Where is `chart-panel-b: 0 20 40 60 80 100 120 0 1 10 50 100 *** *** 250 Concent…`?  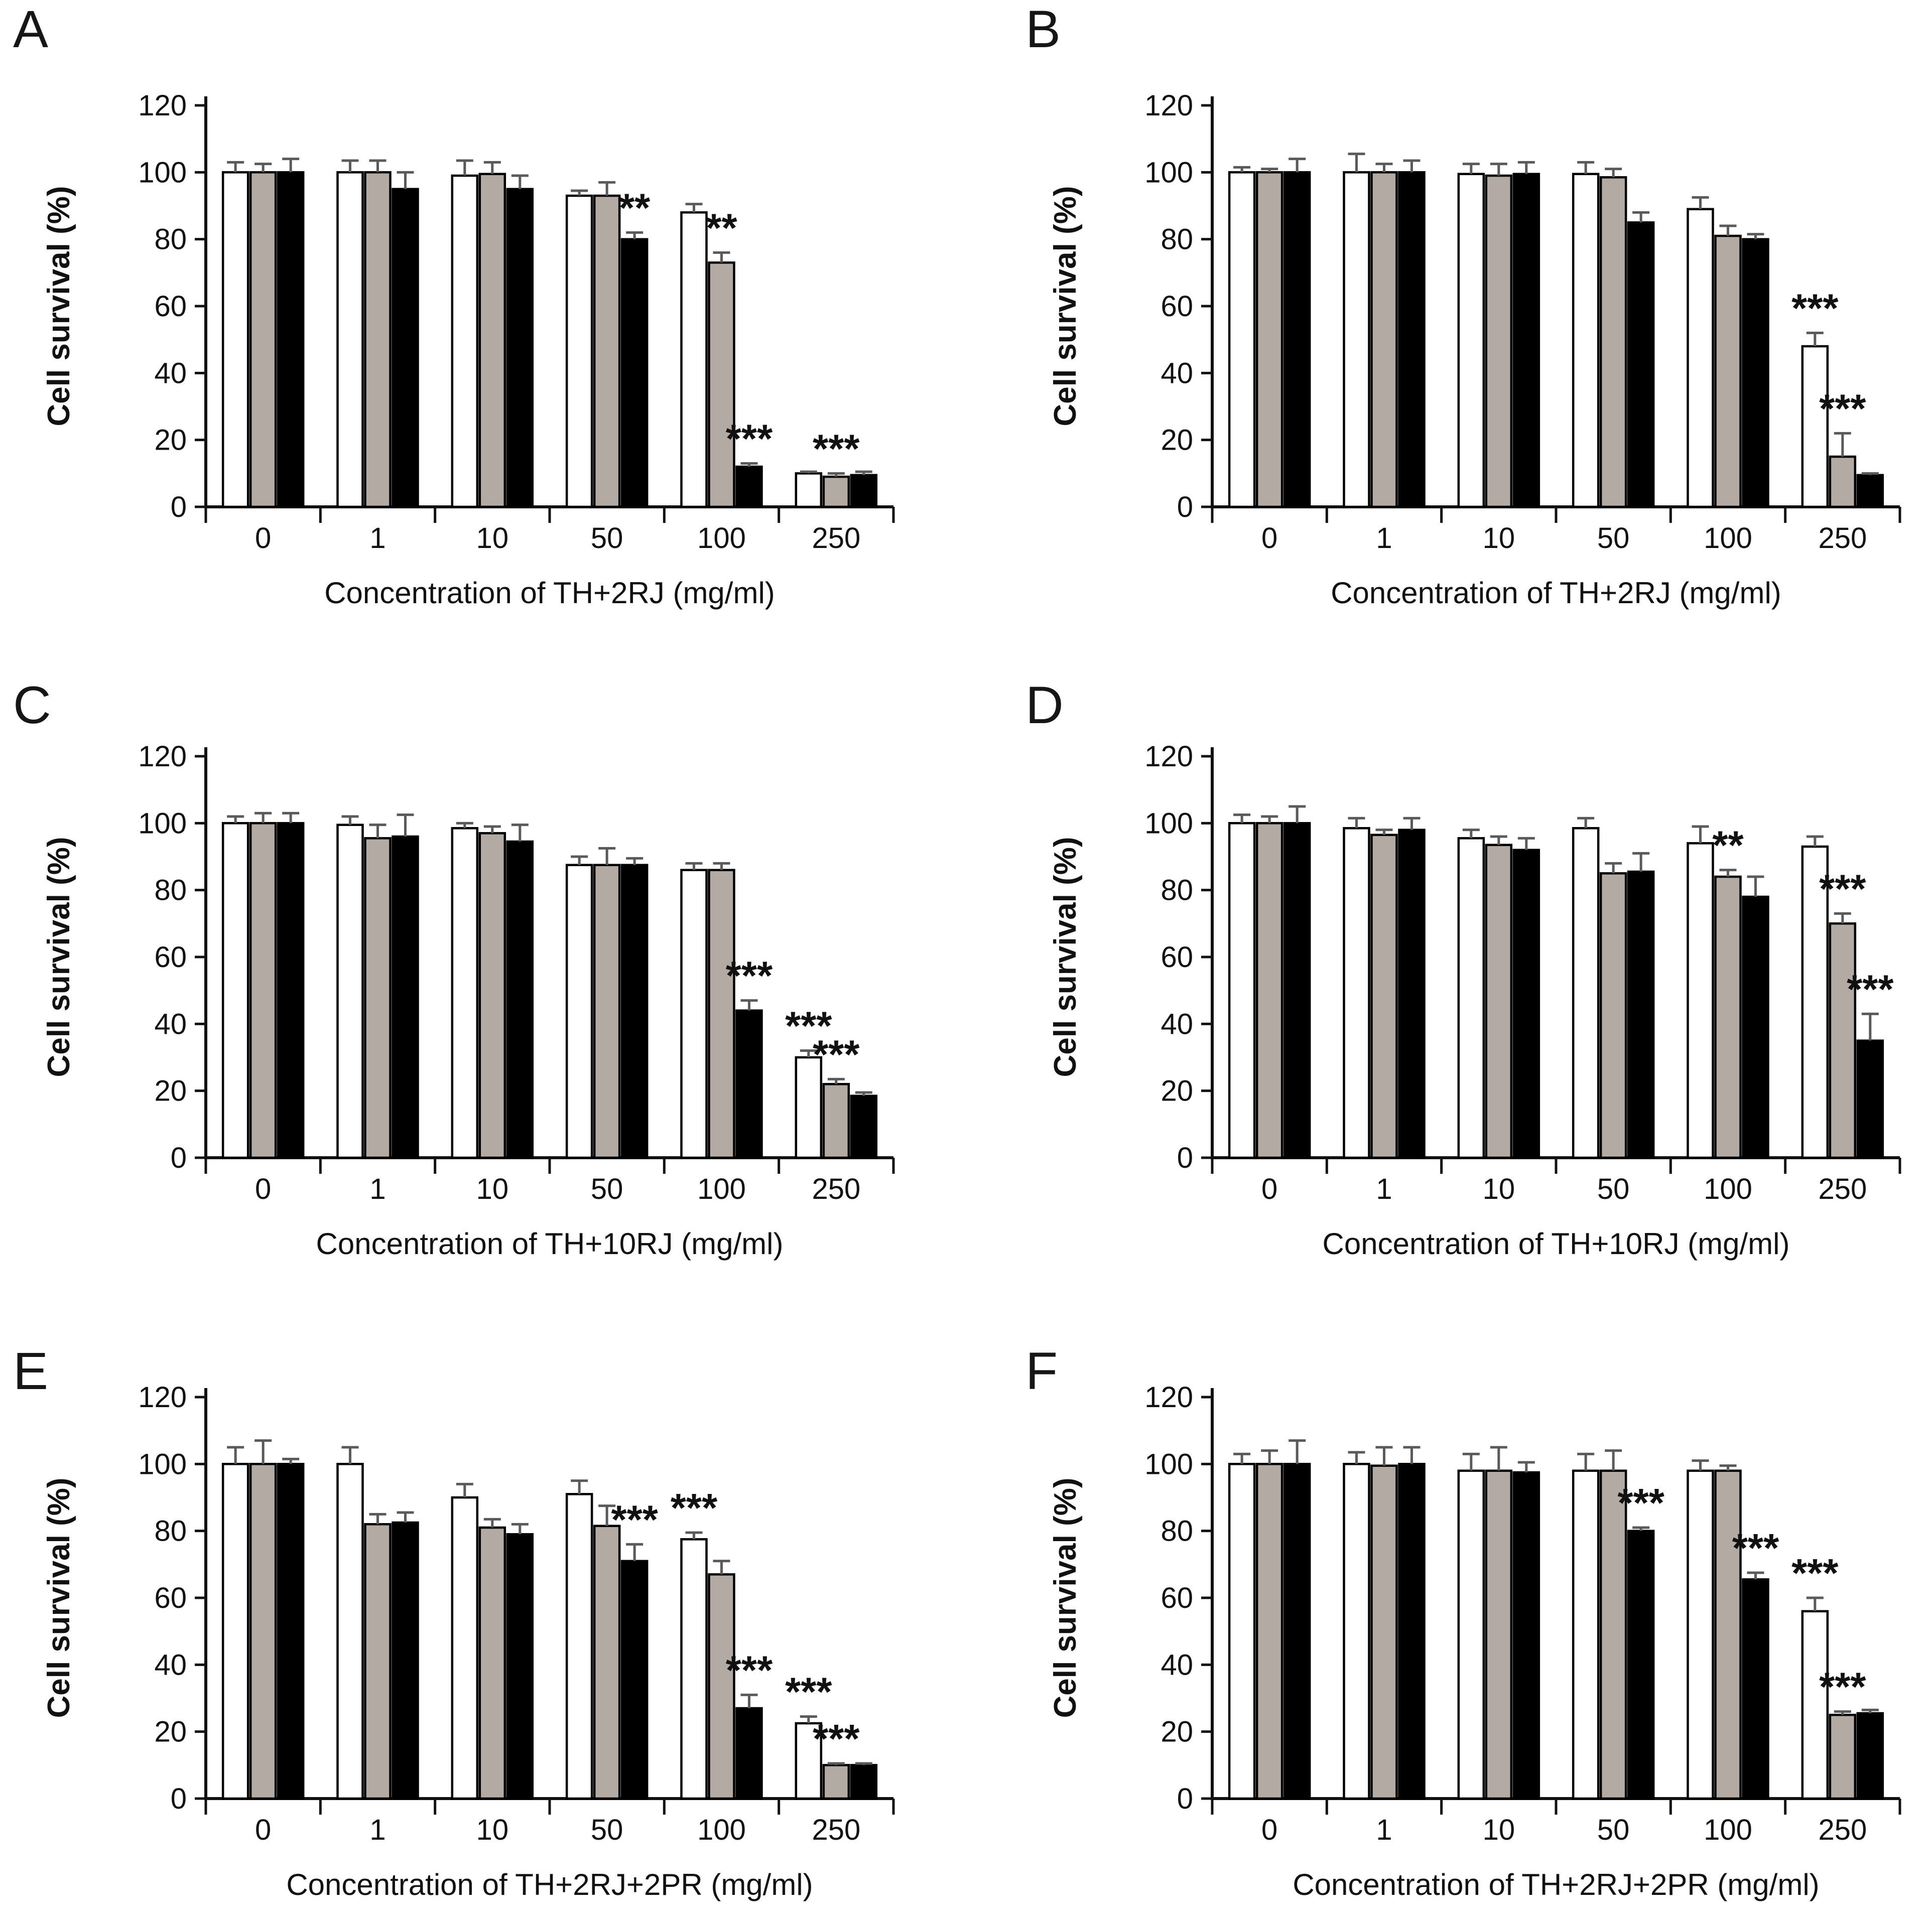 chart-panel-b: 0 20 40 60 80 100 120 0 1 10 50 100 *** *** 250 Concent… is located at coordinates (1474, 349).